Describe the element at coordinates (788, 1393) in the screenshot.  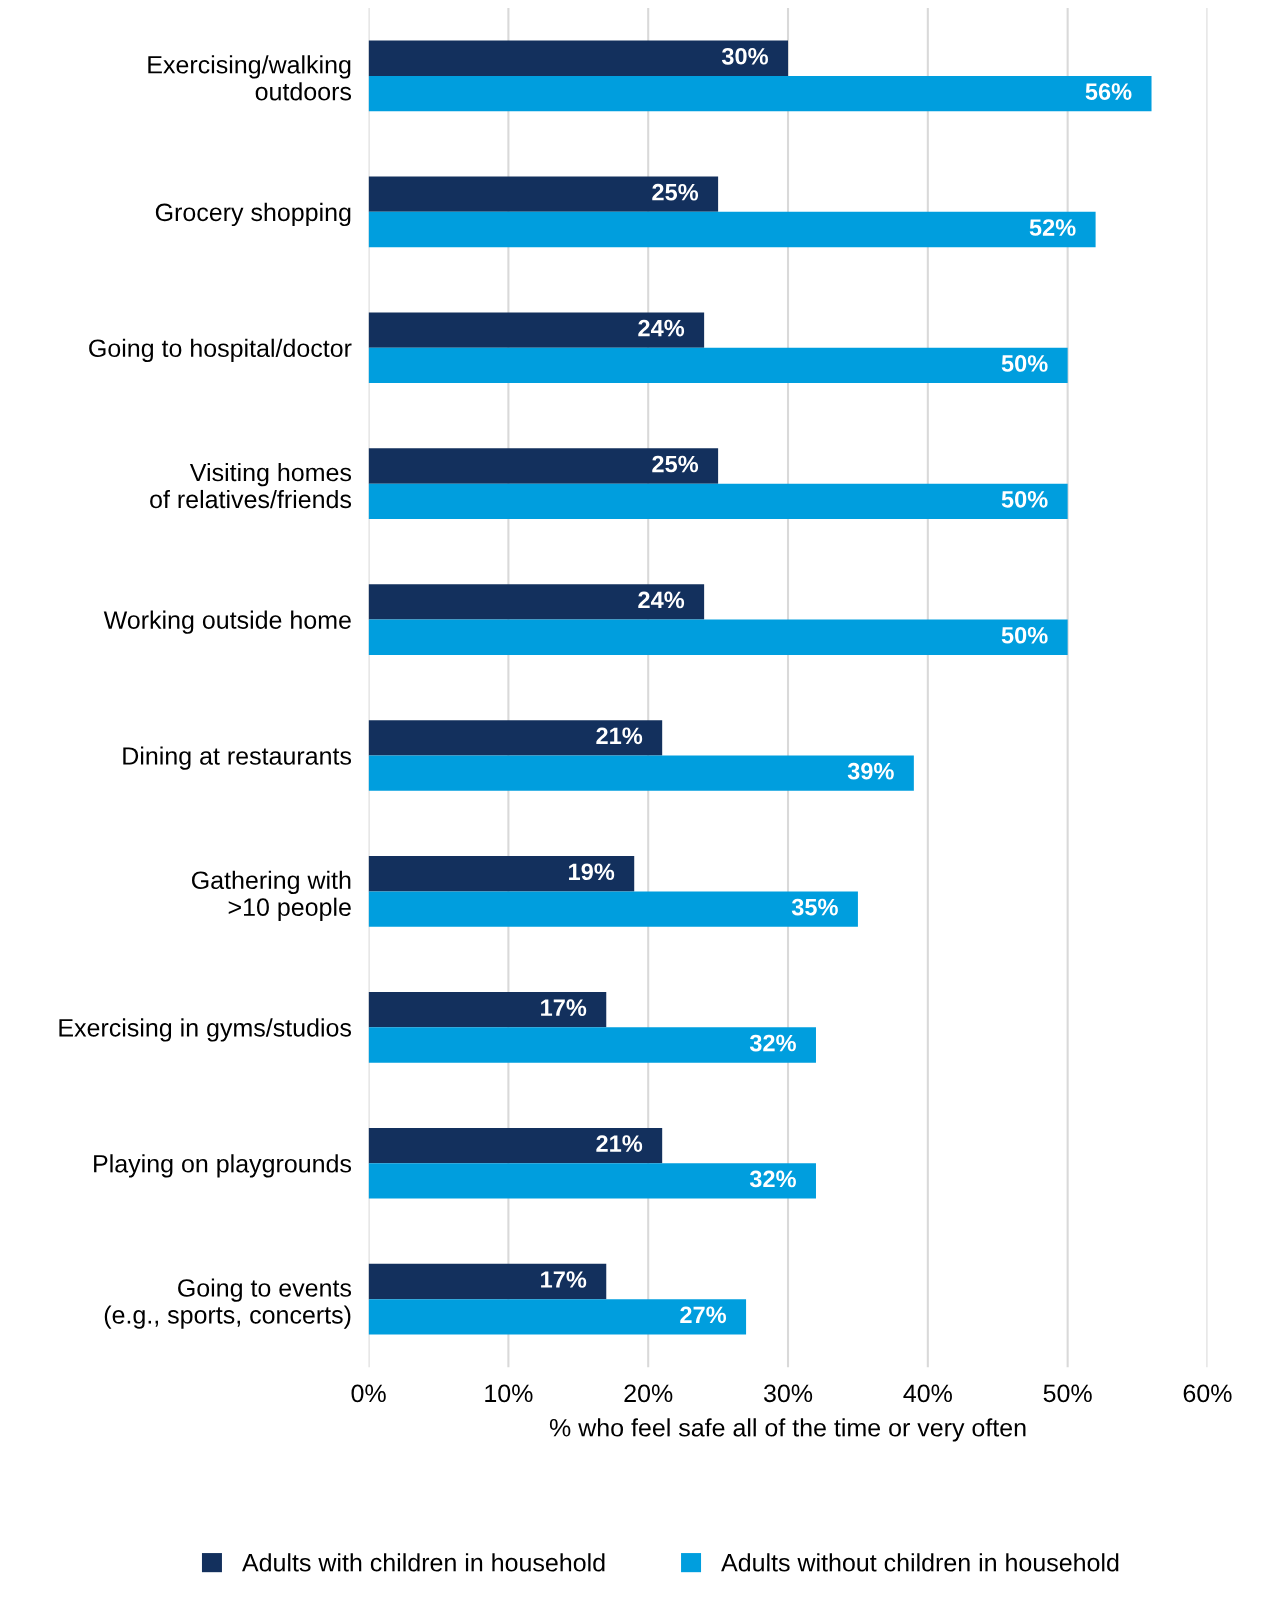
I see `x-tick-label: 30%` at that location.